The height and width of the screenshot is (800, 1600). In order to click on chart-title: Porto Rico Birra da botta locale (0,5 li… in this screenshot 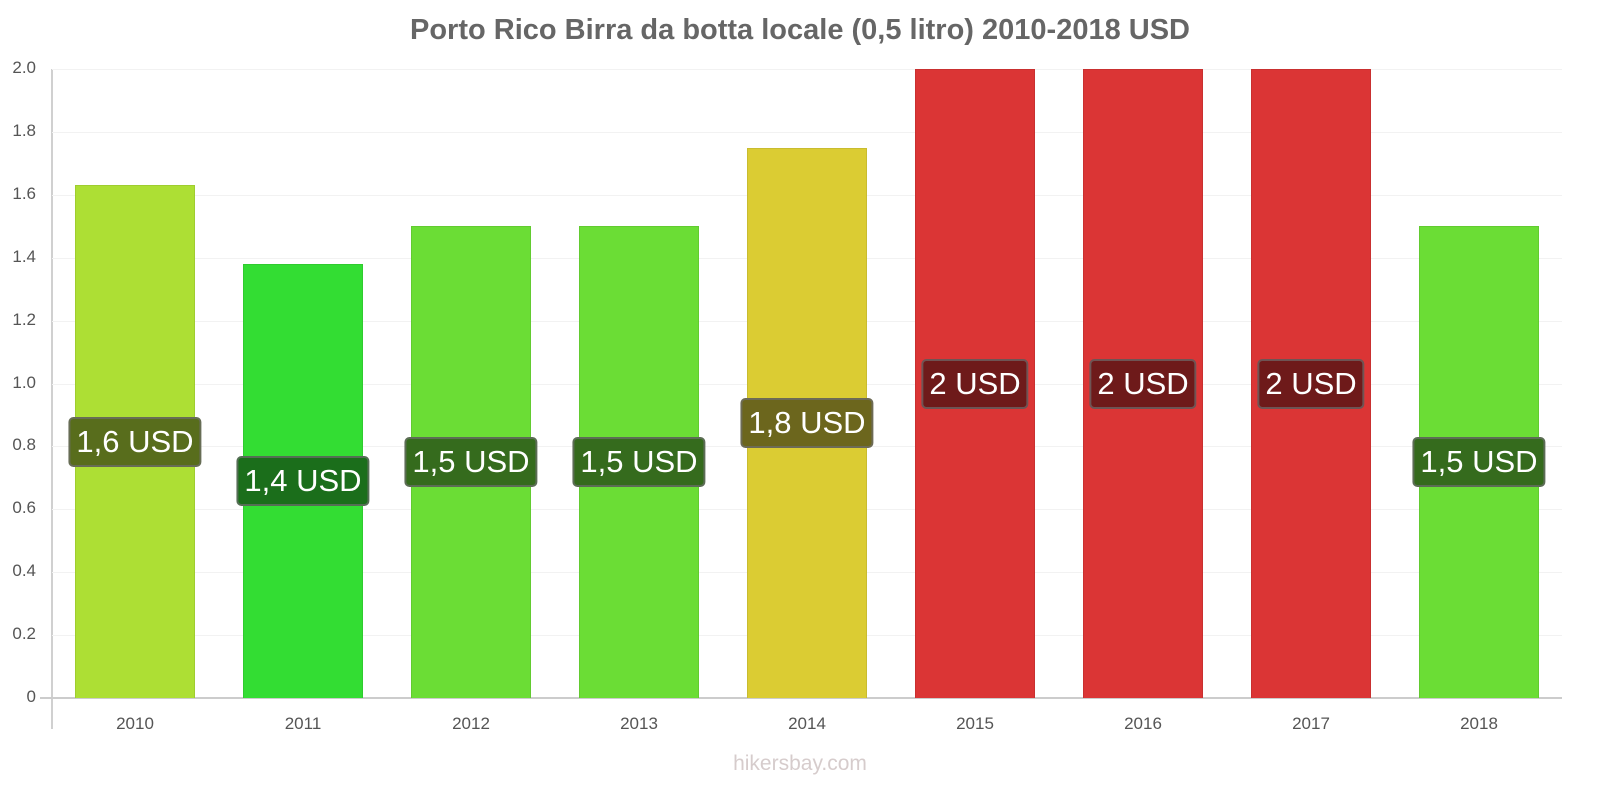, I will do `click(799, 30)`.